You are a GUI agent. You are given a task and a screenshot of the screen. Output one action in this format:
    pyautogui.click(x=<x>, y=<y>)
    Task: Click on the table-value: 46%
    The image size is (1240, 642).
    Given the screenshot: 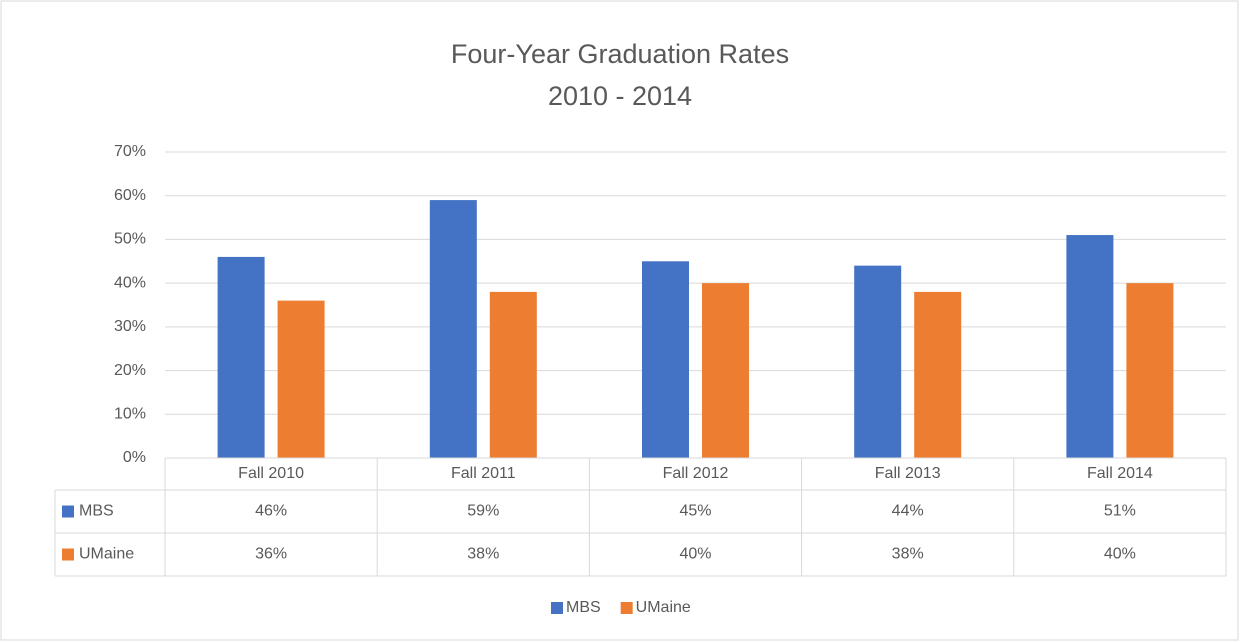 What is the action you would take?
    pyautogui.click(x=271, y=511)
    